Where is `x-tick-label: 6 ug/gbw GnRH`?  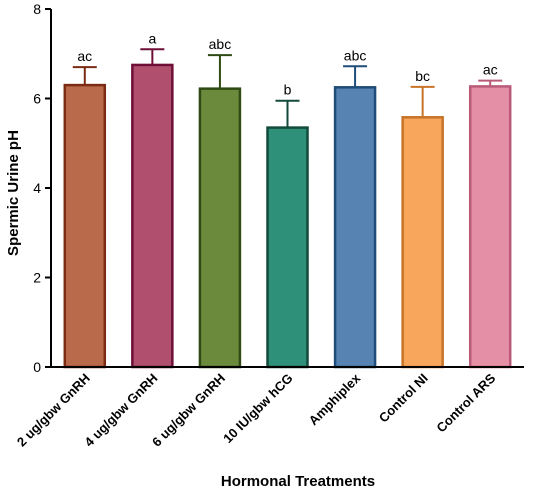 x-tick-label: 6 ug/gbw GnRH is located at coordinates (188, 410).